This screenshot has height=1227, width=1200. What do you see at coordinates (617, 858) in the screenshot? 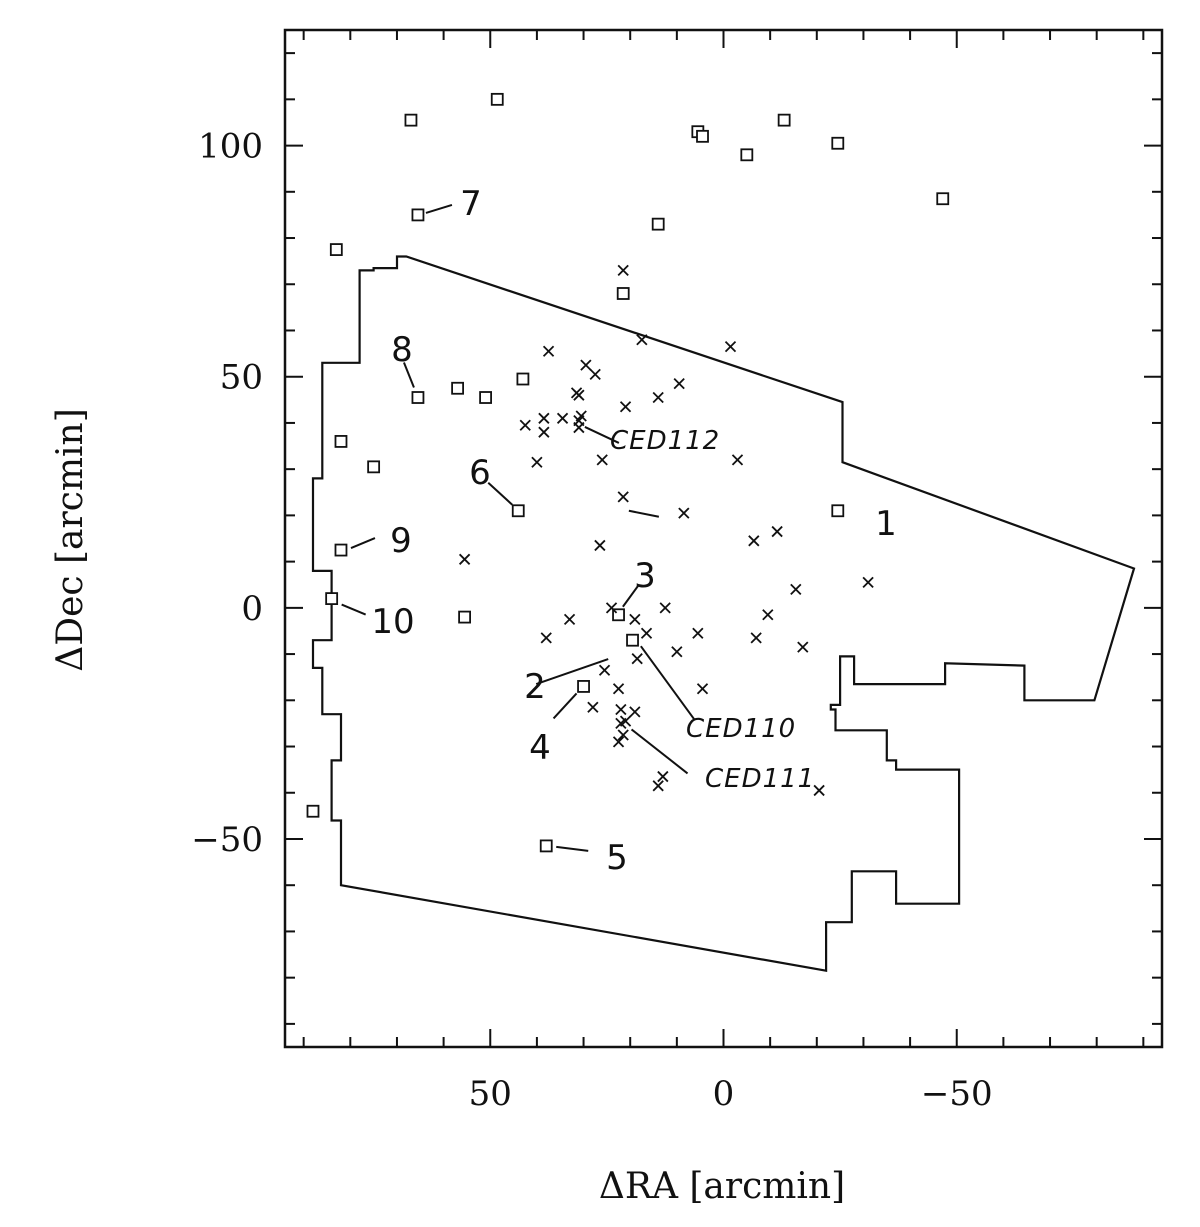
I see `source-number-label: 5` at bounding box center [617, 858].